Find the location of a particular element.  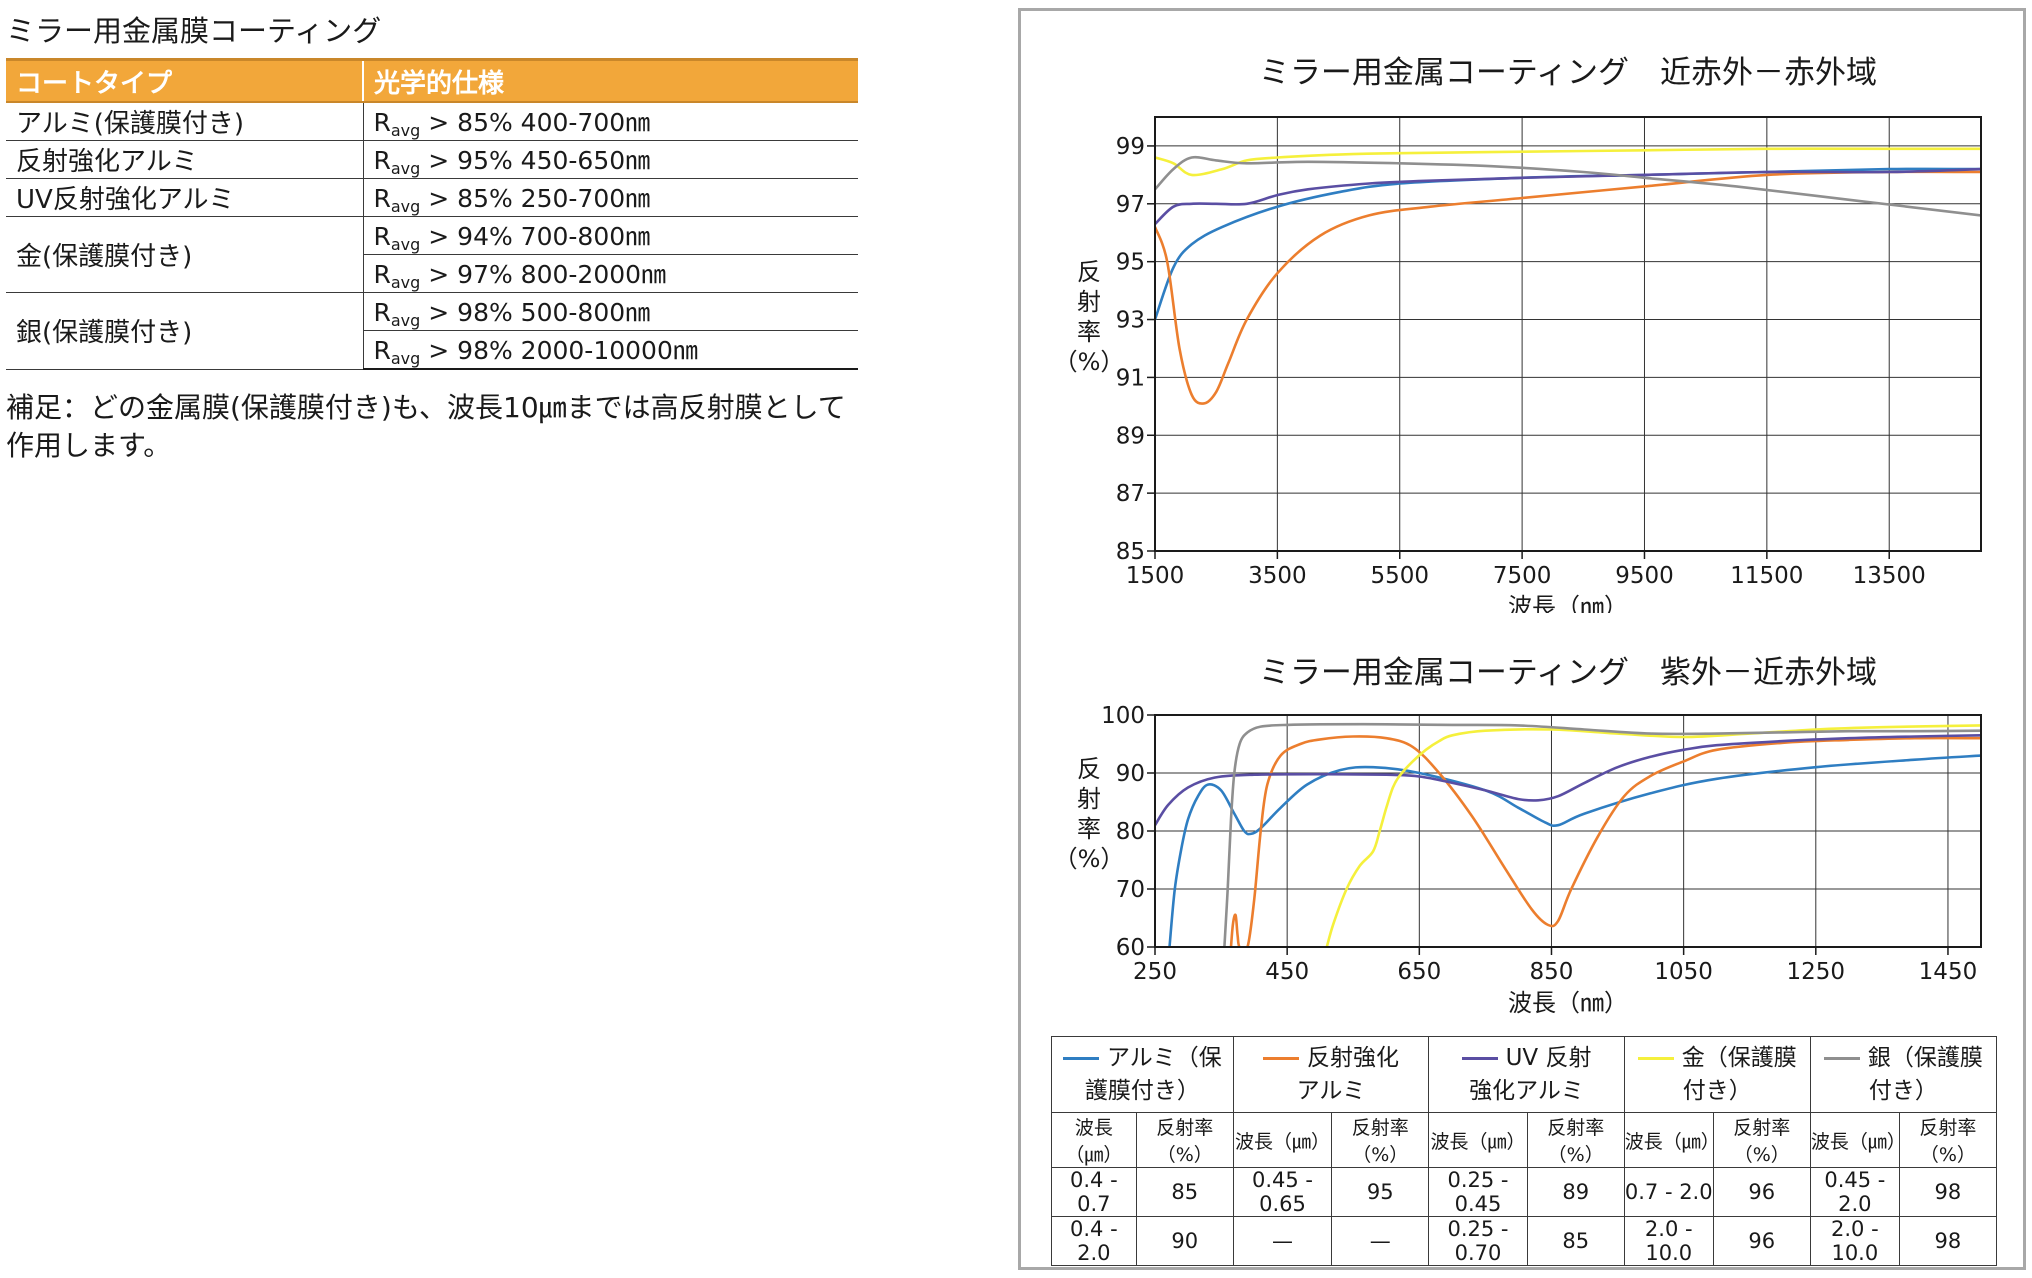

coat-type-cell: 銀(保護膜付き) is located at coordinates (184, 331).